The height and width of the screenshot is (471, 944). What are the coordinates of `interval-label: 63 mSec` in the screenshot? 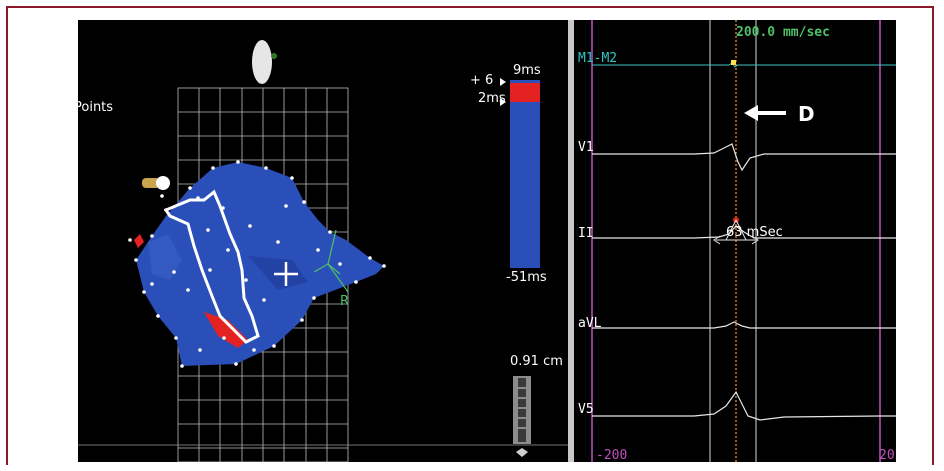 It's located at (754, 232).